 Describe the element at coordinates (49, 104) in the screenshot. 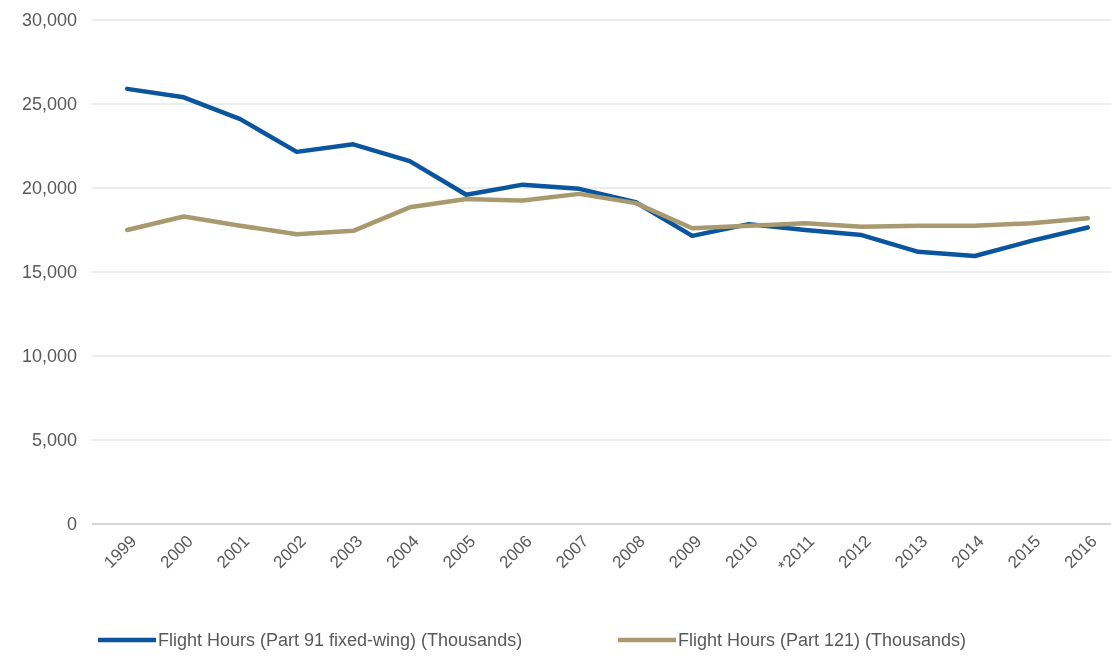

I see `y-tick-label: 25,000` at that location.